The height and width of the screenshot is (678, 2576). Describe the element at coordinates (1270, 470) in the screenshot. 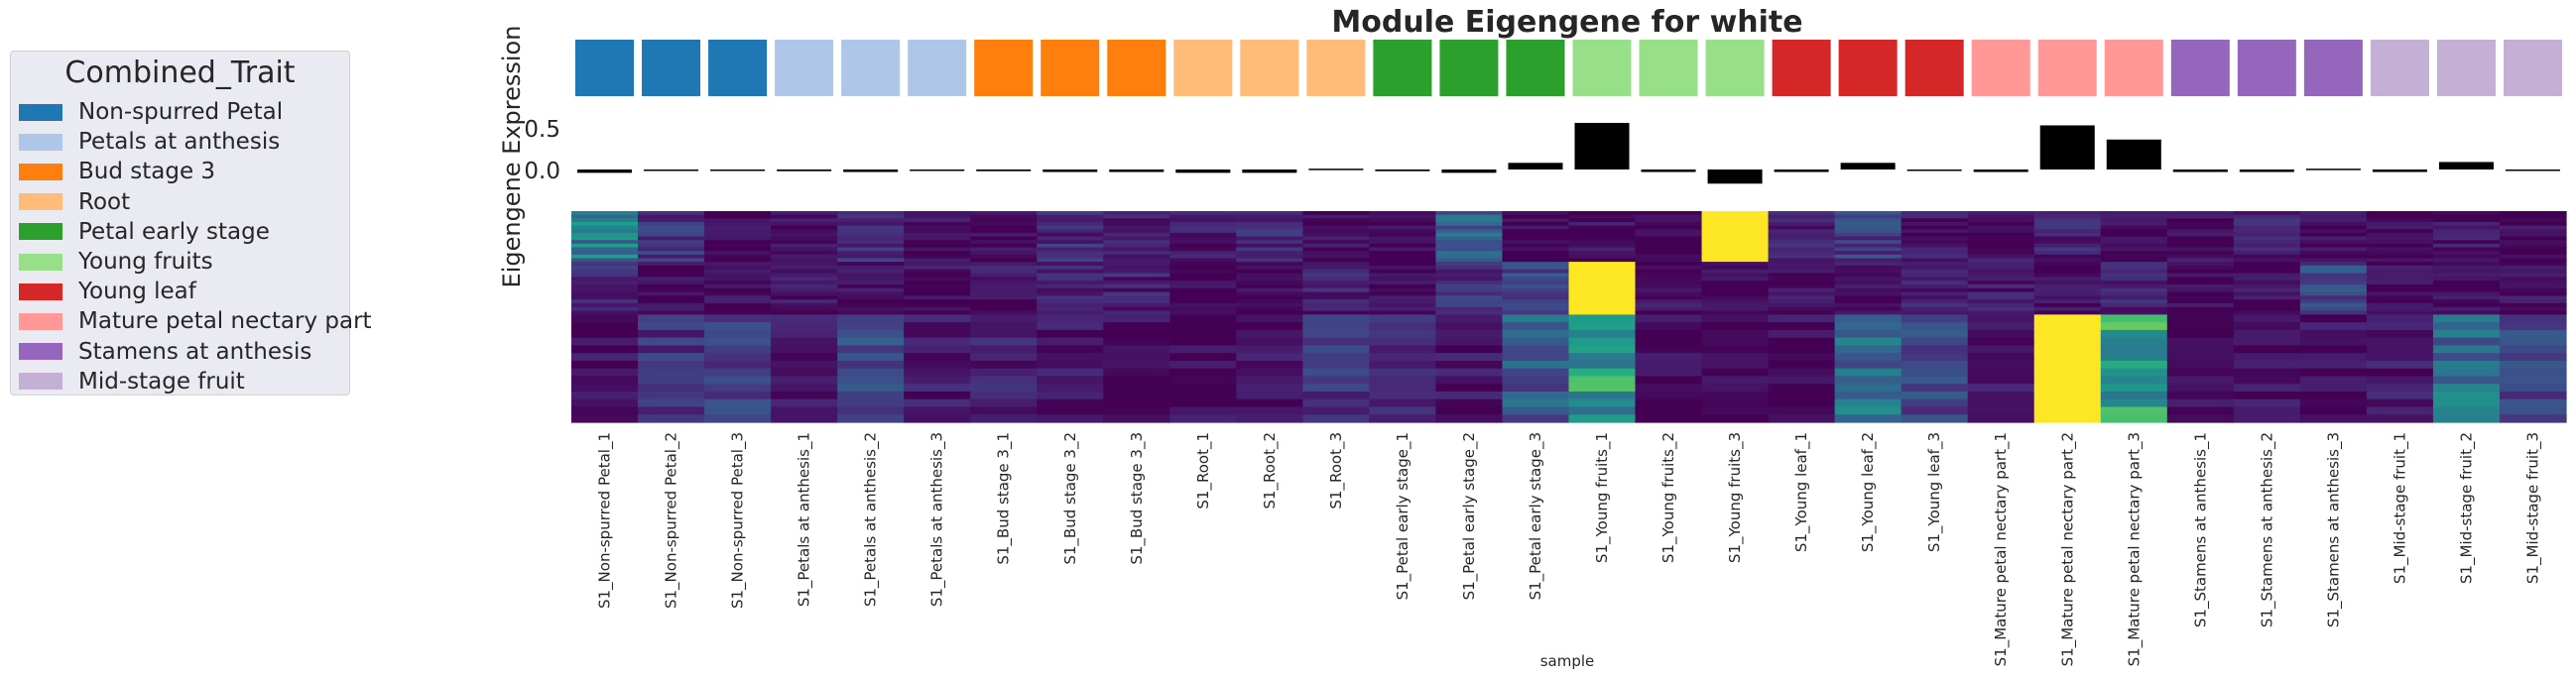

I see `sample-tick-label: S1_Root_2` at that location.